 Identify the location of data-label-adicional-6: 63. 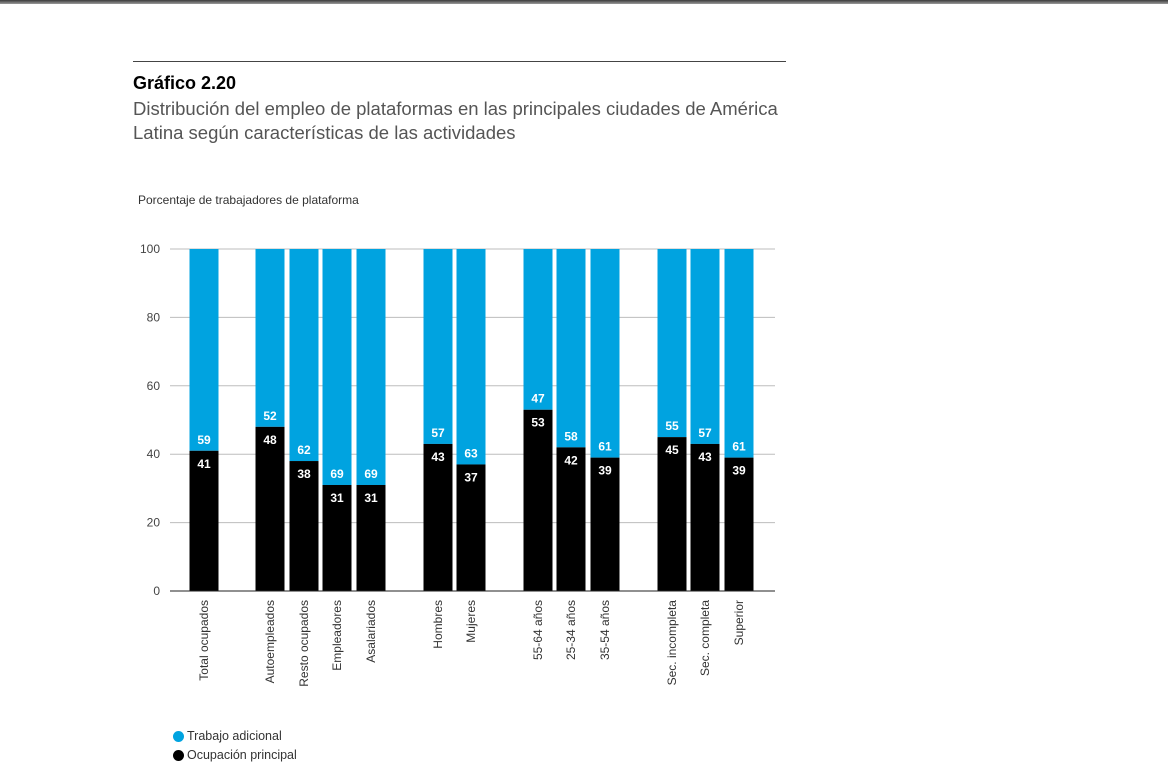
(471, 453).